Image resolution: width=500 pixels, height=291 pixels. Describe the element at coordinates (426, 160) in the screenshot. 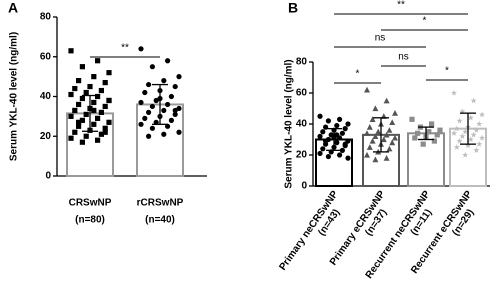

I see `bar` at that location.